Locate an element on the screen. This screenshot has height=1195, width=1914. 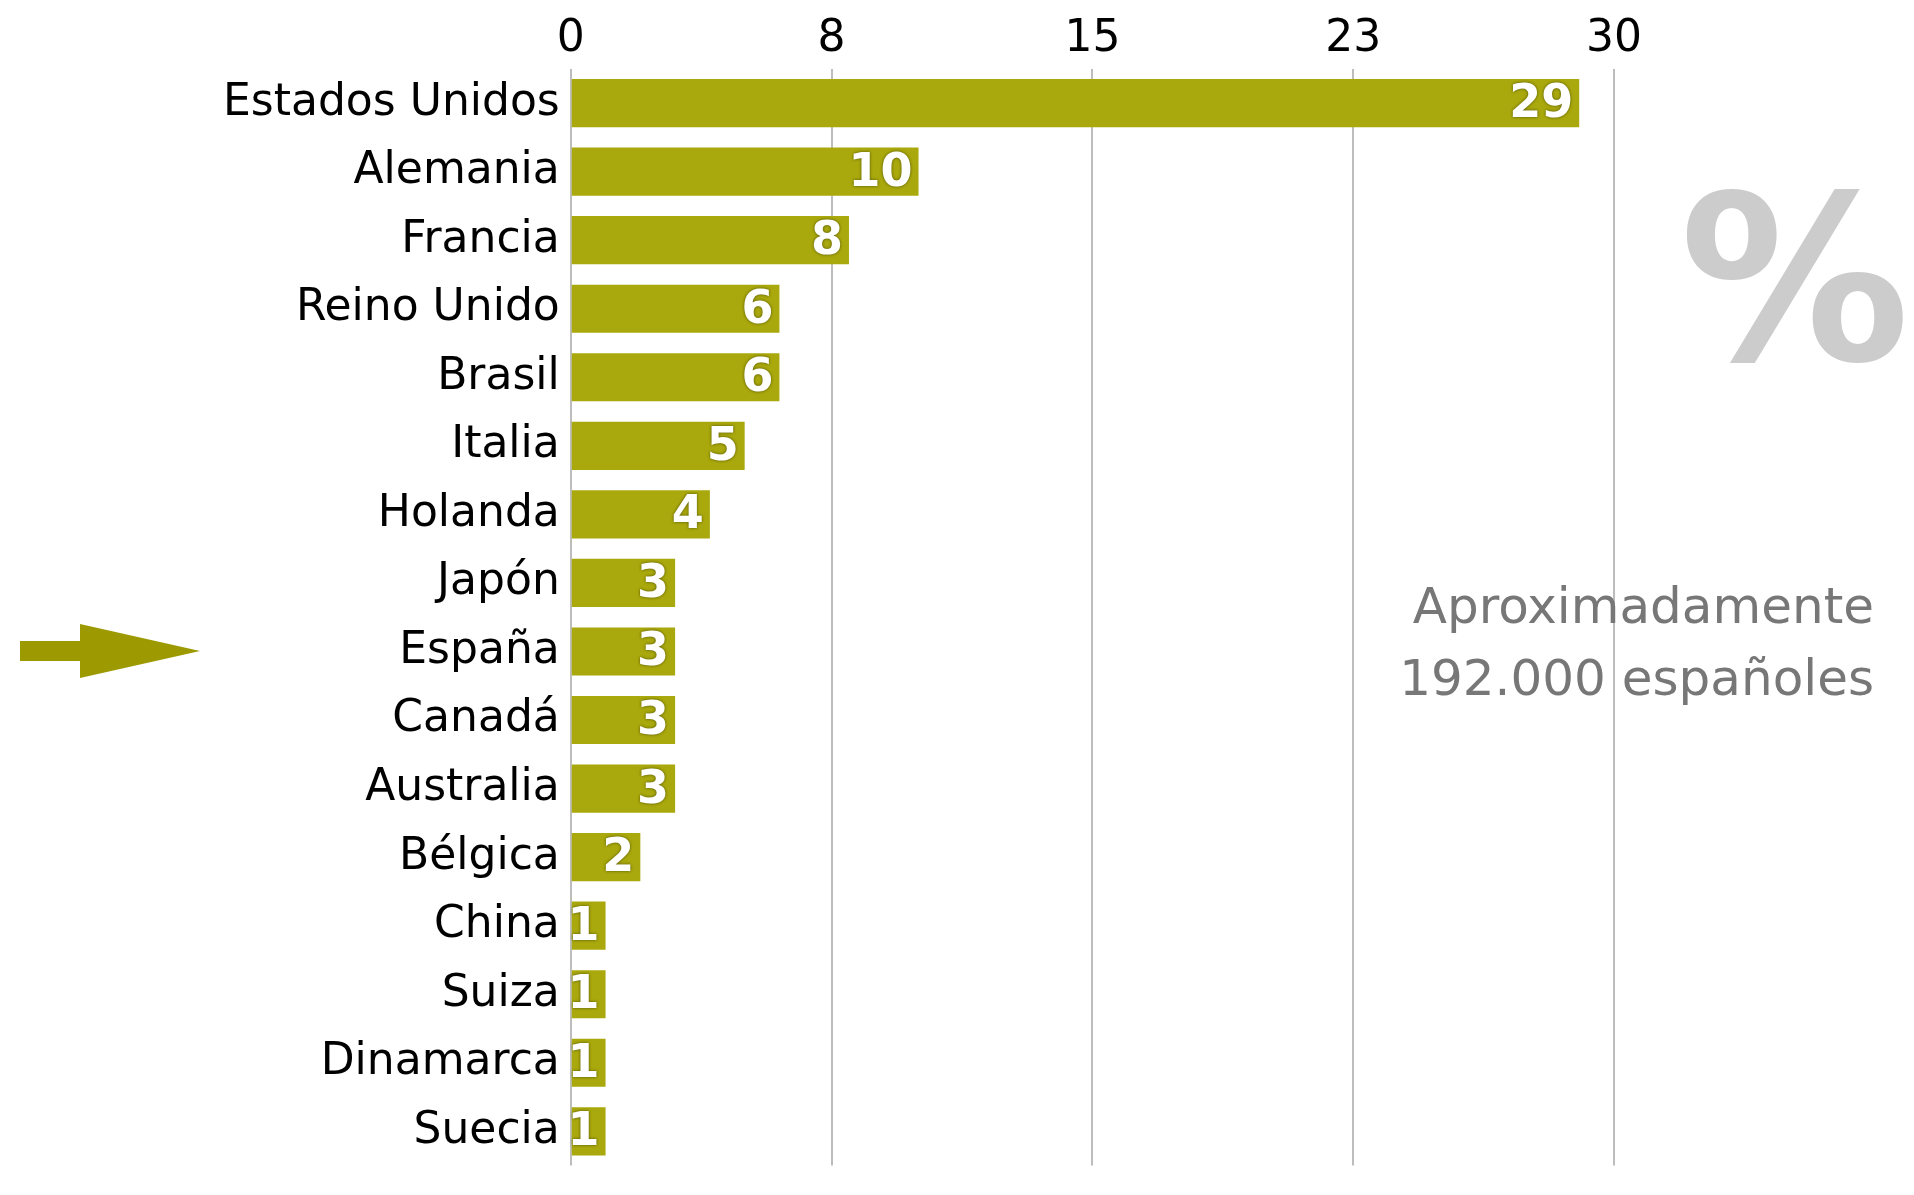
y-tick-label: Australia is located at coordinates (462, 785).